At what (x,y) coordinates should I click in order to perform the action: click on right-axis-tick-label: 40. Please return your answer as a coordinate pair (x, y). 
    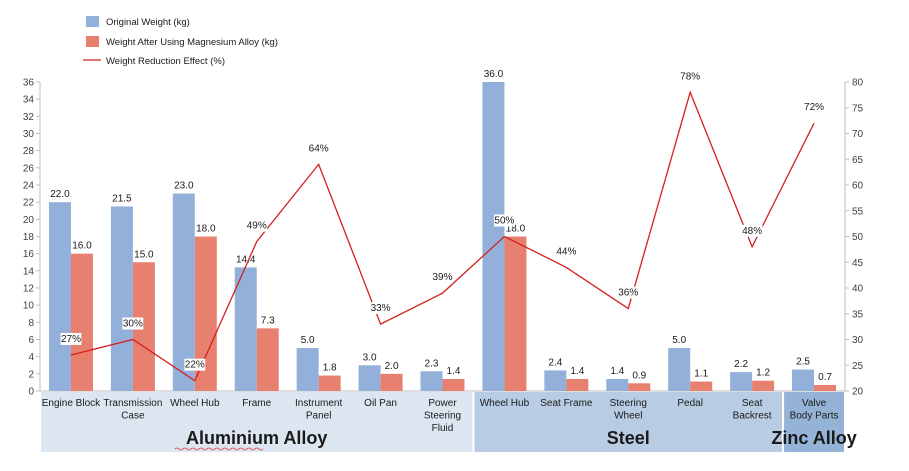
    Looking at the image, I should click on (858, 289).